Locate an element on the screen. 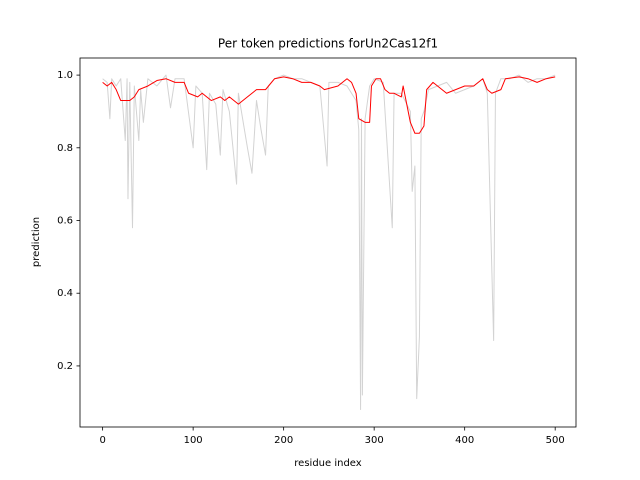 This screenshot has width=640, height=480. y-tick-label: 0.2 is located at coordinates (65, 366).